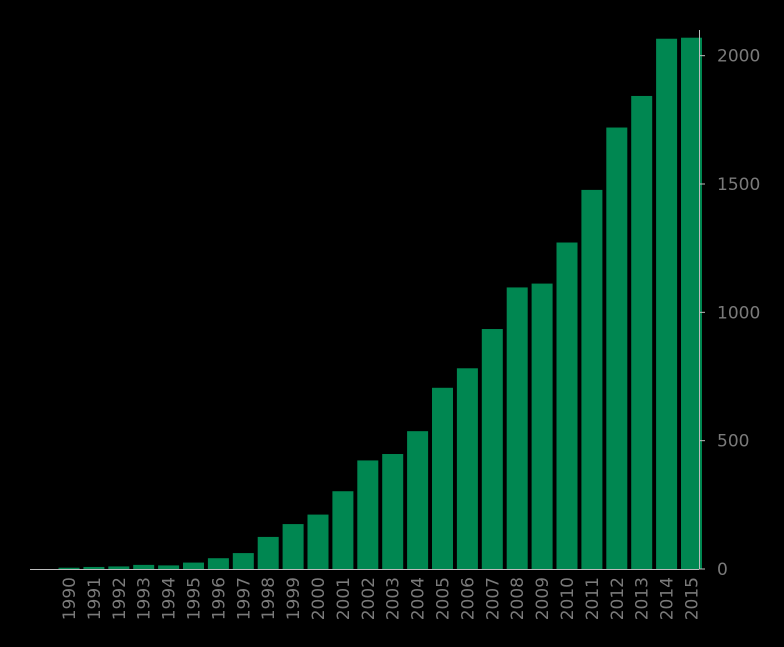 The image size is (784, 647). What do you see at coordinates (144, 566) in the screenshot?
I see `bar-1993` at bounding box center [144, 566].